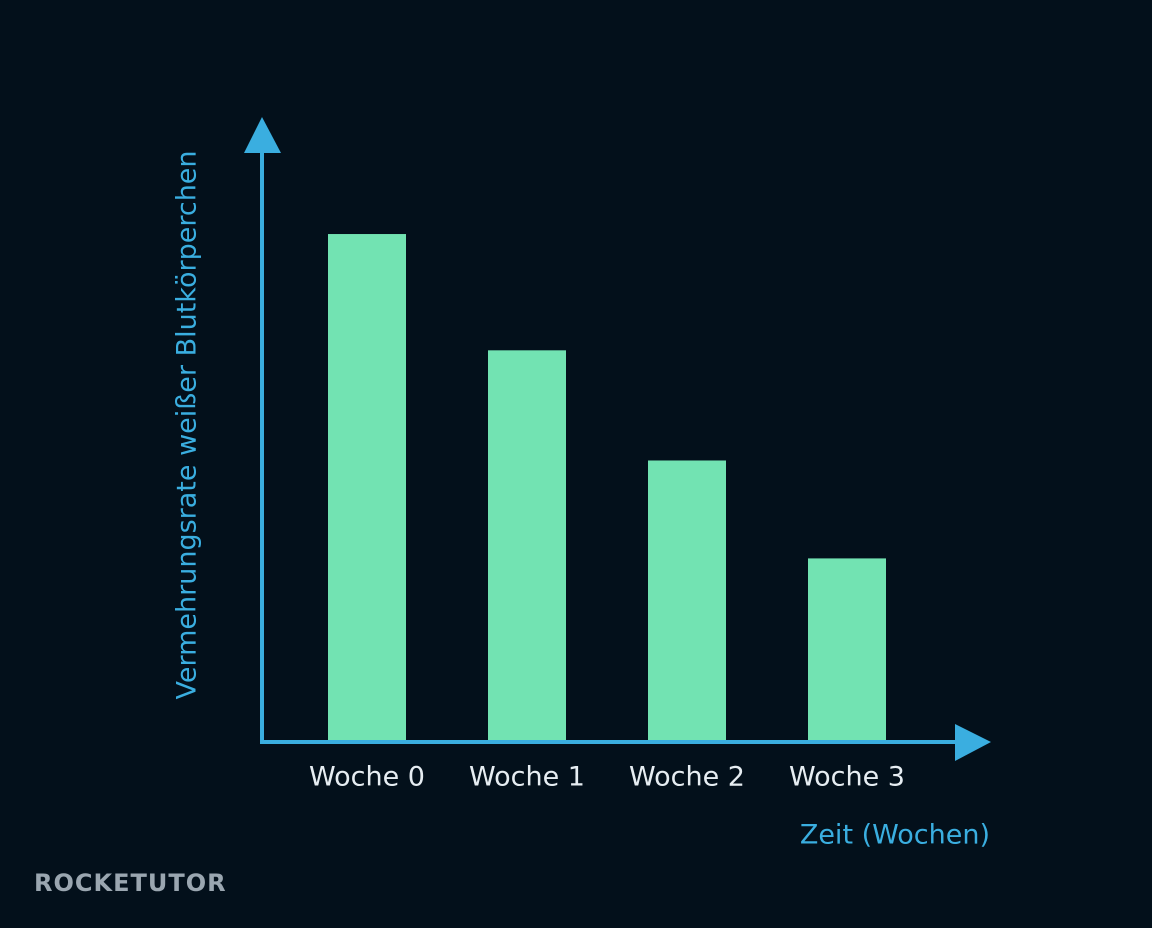  I want to click on y-axis-arrow, so click(262, 135).